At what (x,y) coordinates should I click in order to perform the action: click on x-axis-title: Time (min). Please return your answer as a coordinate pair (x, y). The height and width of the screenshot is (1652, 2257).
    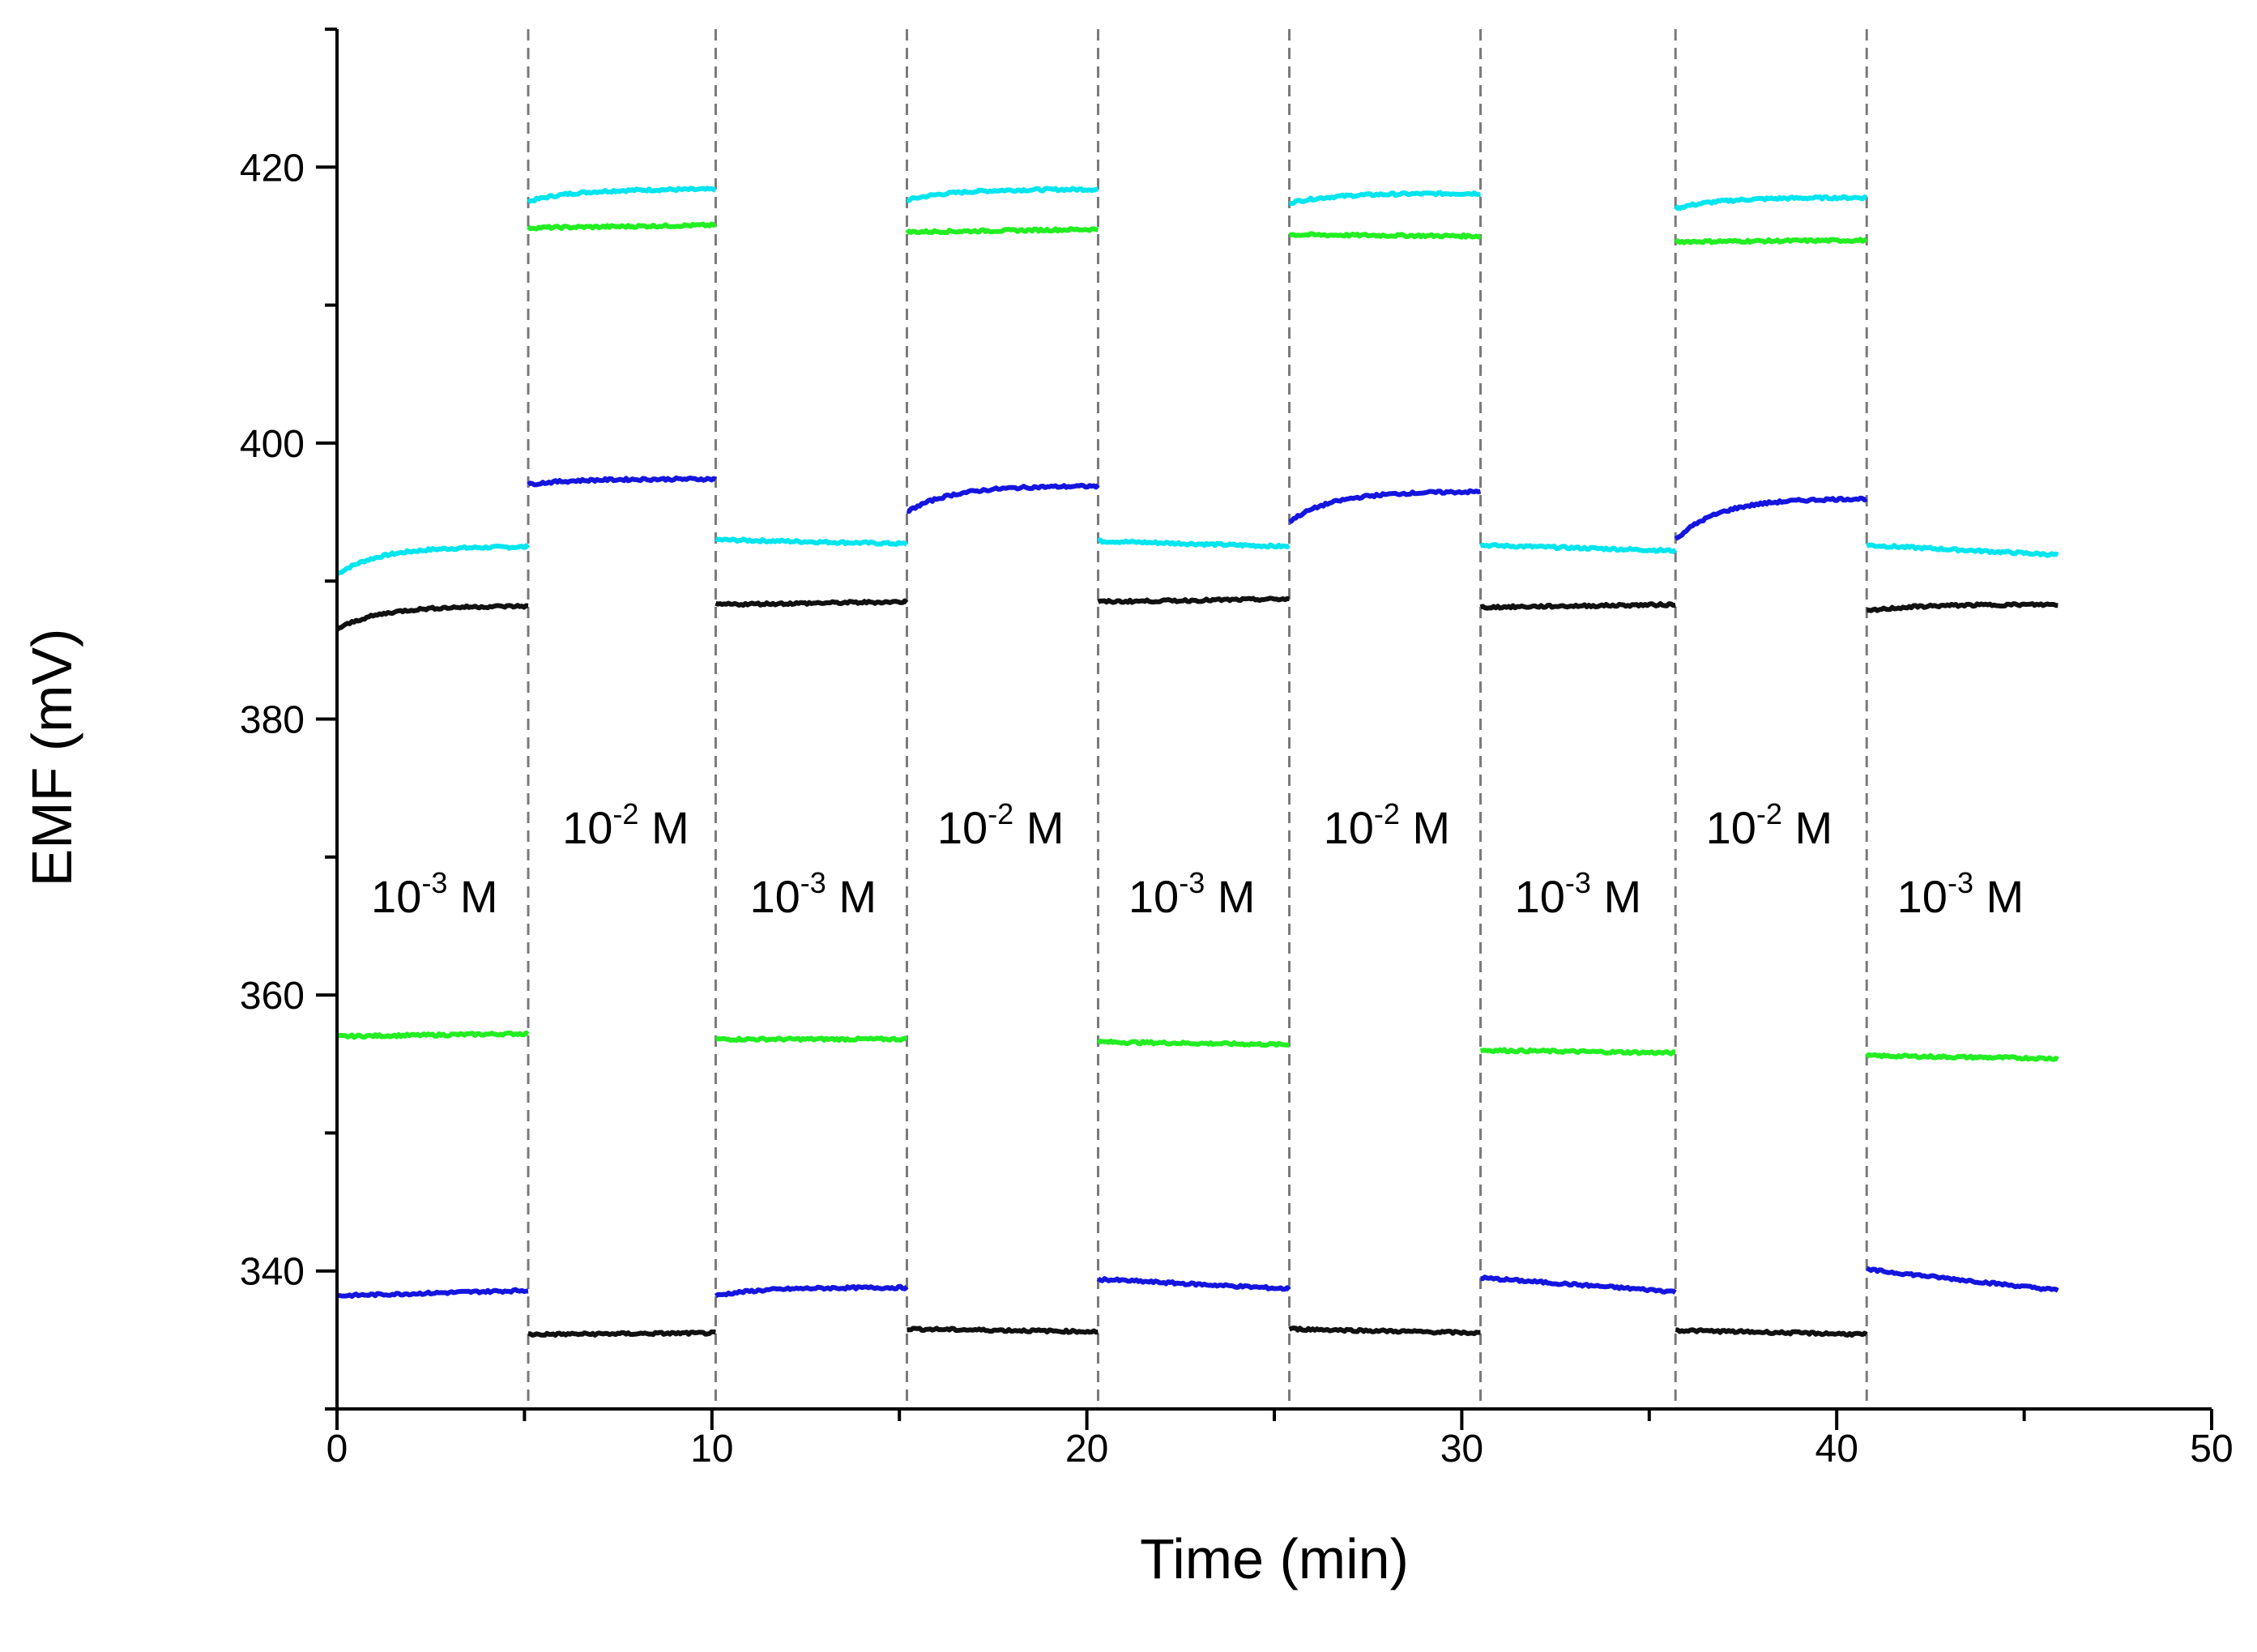
    Looking at the image, I should click on (1274, 1558).